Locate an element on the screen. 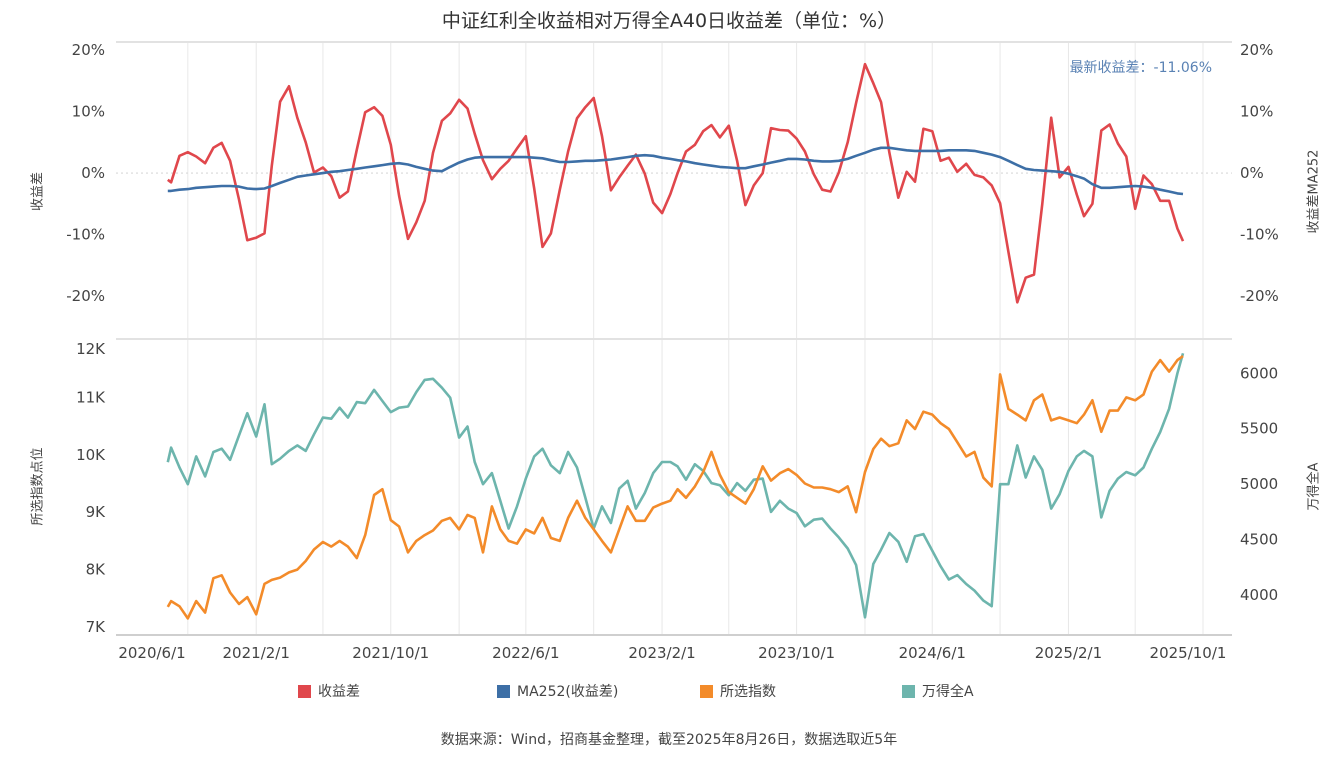  legend-label: 所选指数 is located at coordinates (748, 692).